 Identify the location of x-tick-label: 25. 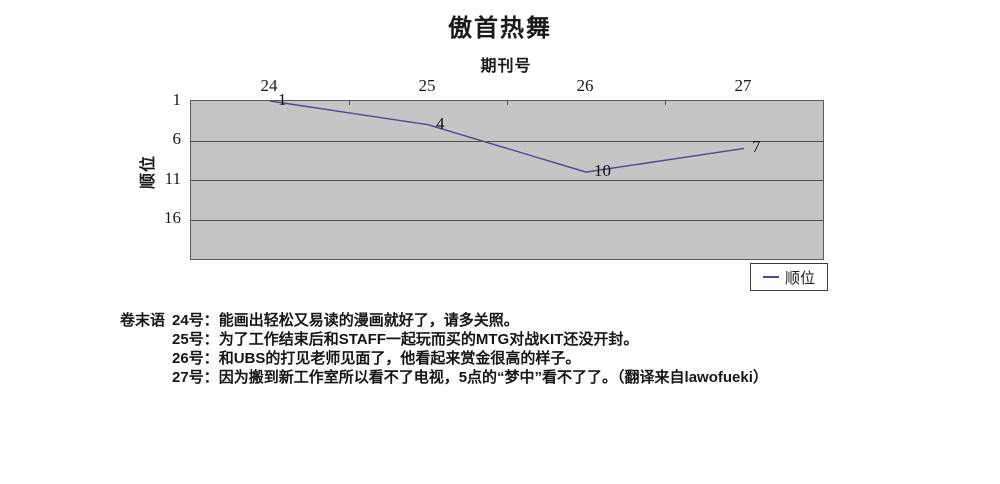
(427, 85).